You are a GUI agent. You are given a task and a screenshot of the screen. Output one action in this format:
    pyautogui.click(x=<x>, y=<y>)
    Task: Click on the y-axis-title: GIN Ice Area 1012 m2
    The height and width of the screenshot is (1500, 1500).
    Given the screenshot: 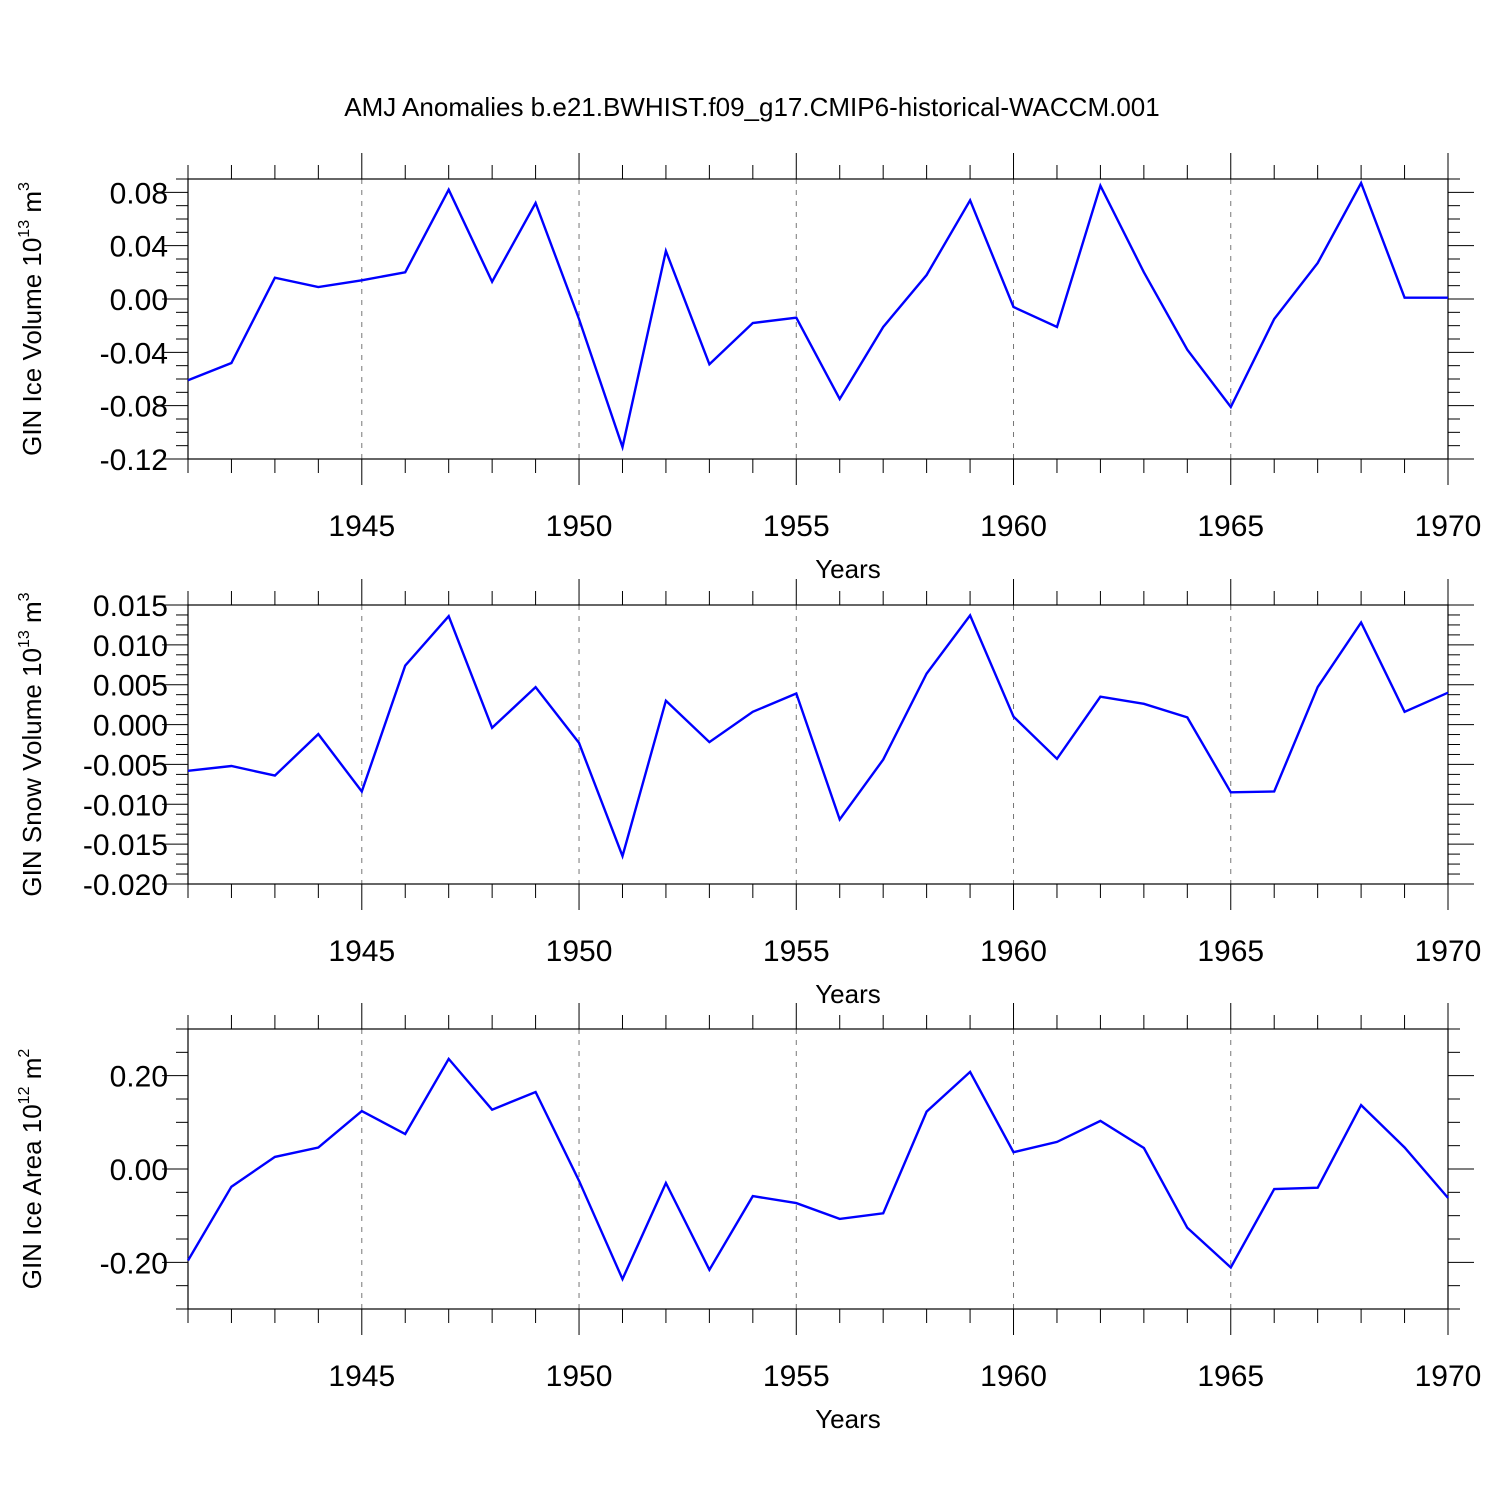 What is the action you would take?
    pyautogui.click(x=31, y=1169)
    